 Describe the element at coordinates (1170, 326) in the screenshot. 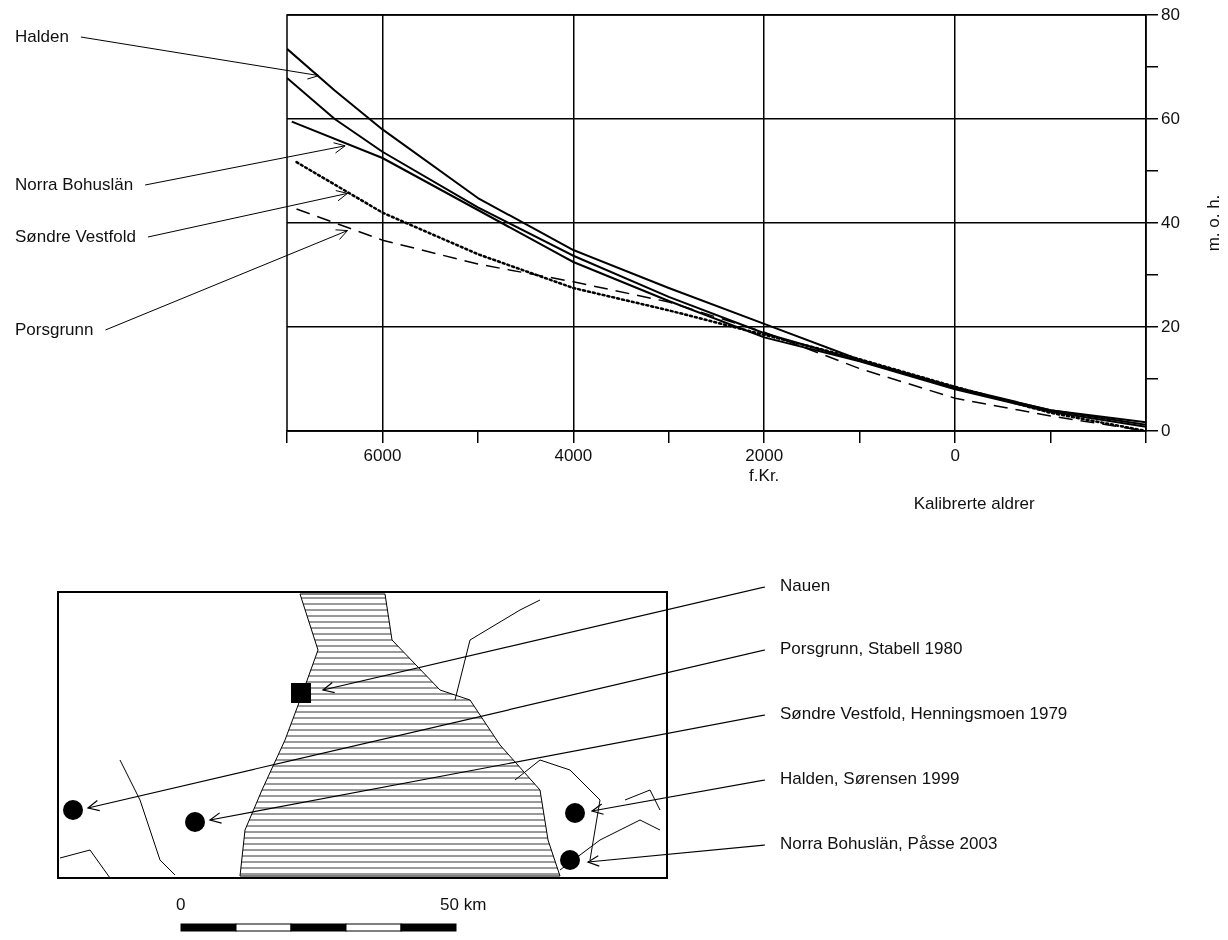

I see `y-tick-label: 20` at that location.